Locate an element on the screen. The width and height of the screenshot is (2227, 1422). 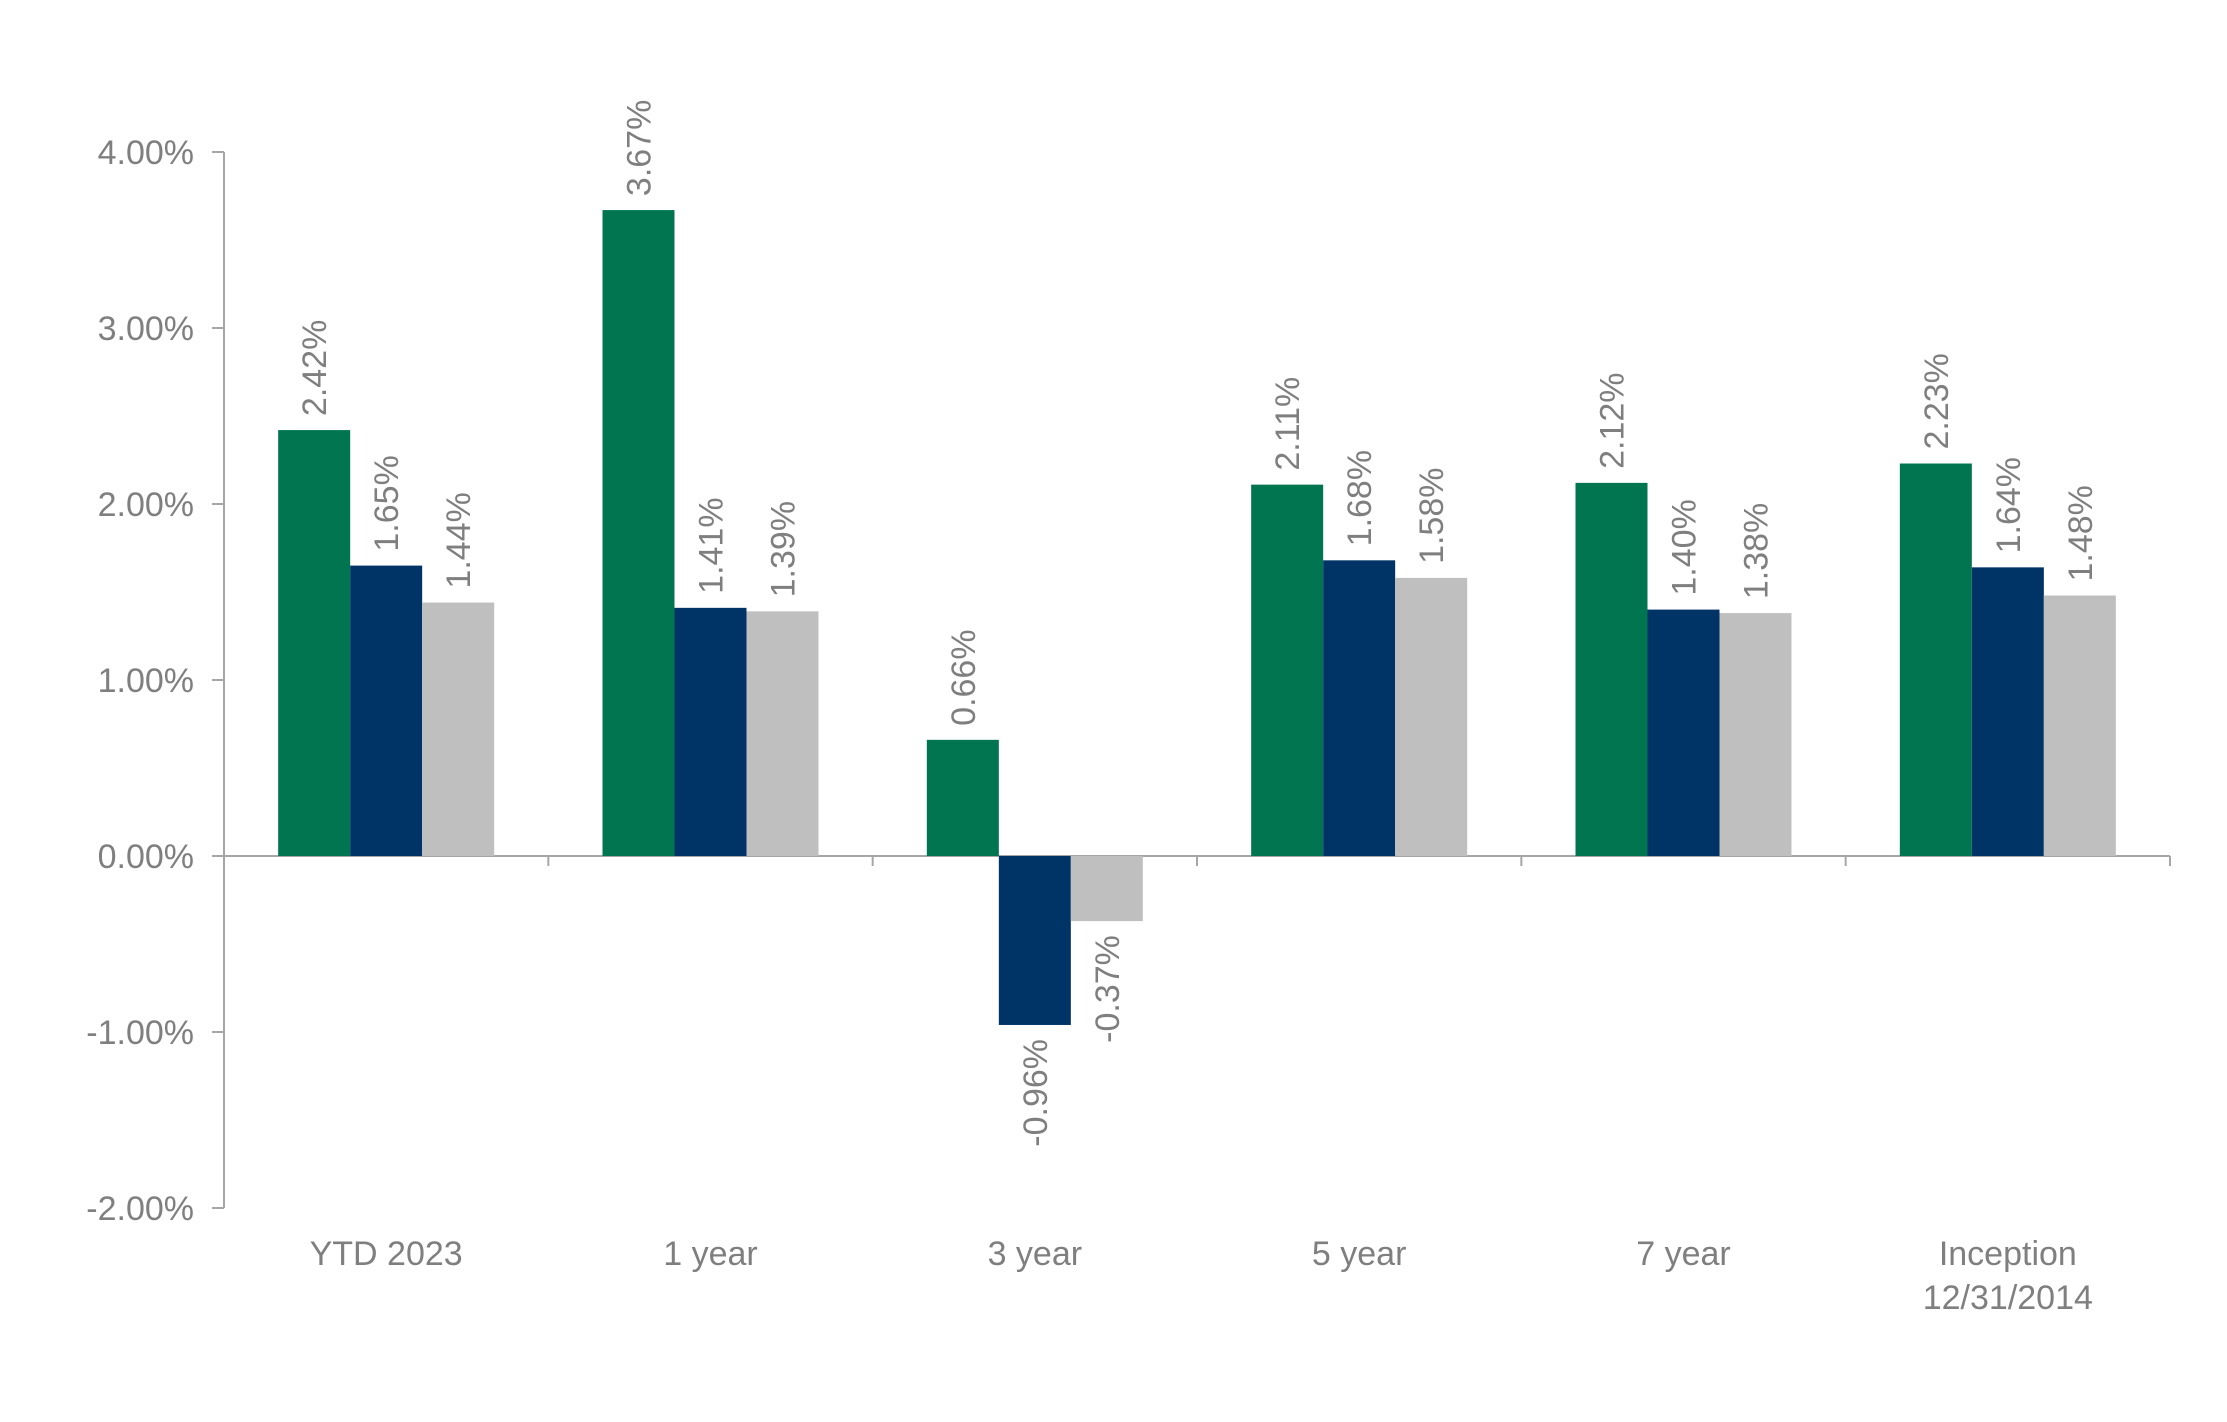
data-label: 1.40% is located at coordinates (1685, 547).